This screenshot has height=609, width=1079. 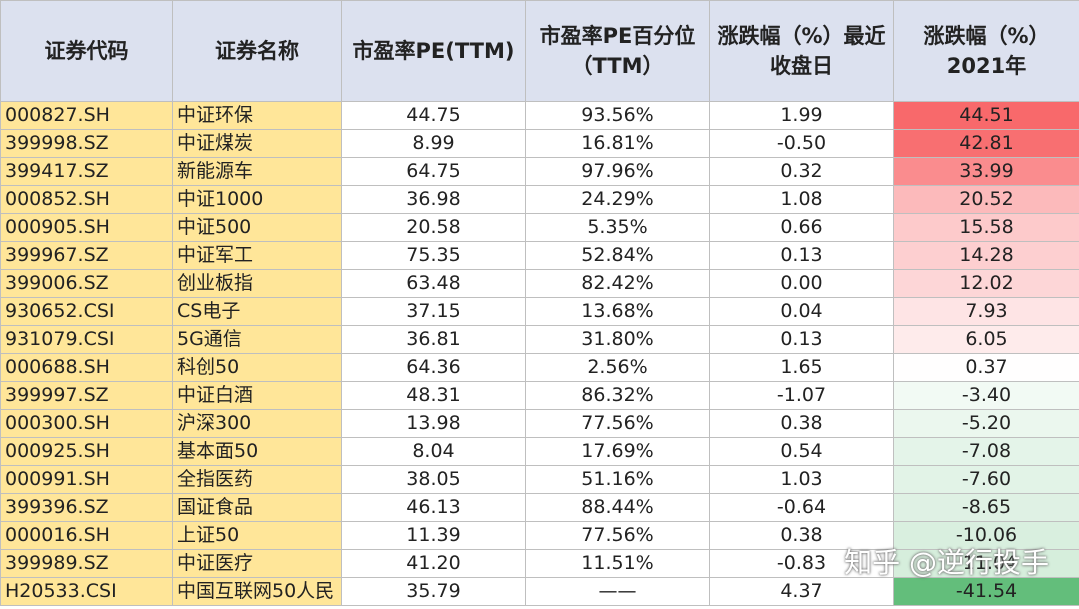 I want to click on table-cell: 20.52, so click(x=986, y=199).